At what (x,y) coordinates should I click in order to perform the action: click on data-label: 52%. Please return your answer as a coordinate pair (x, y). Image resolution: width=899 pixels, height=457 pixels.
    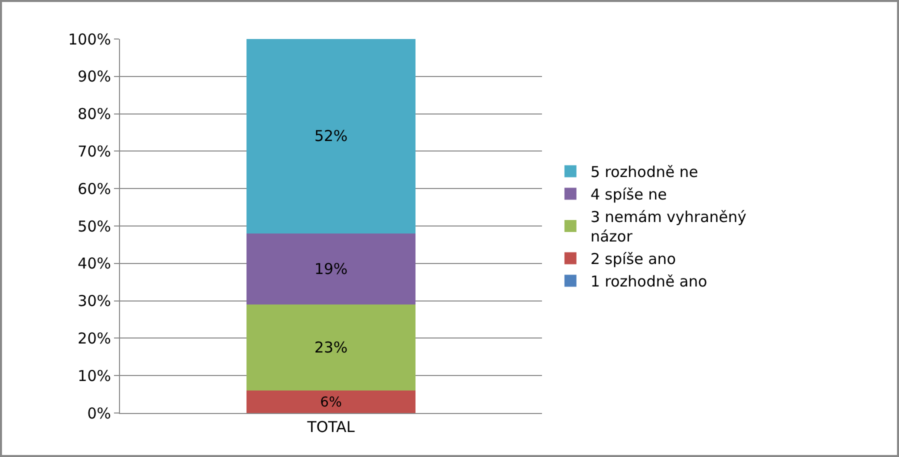
    Looking at the image, I should click on (331, 136).